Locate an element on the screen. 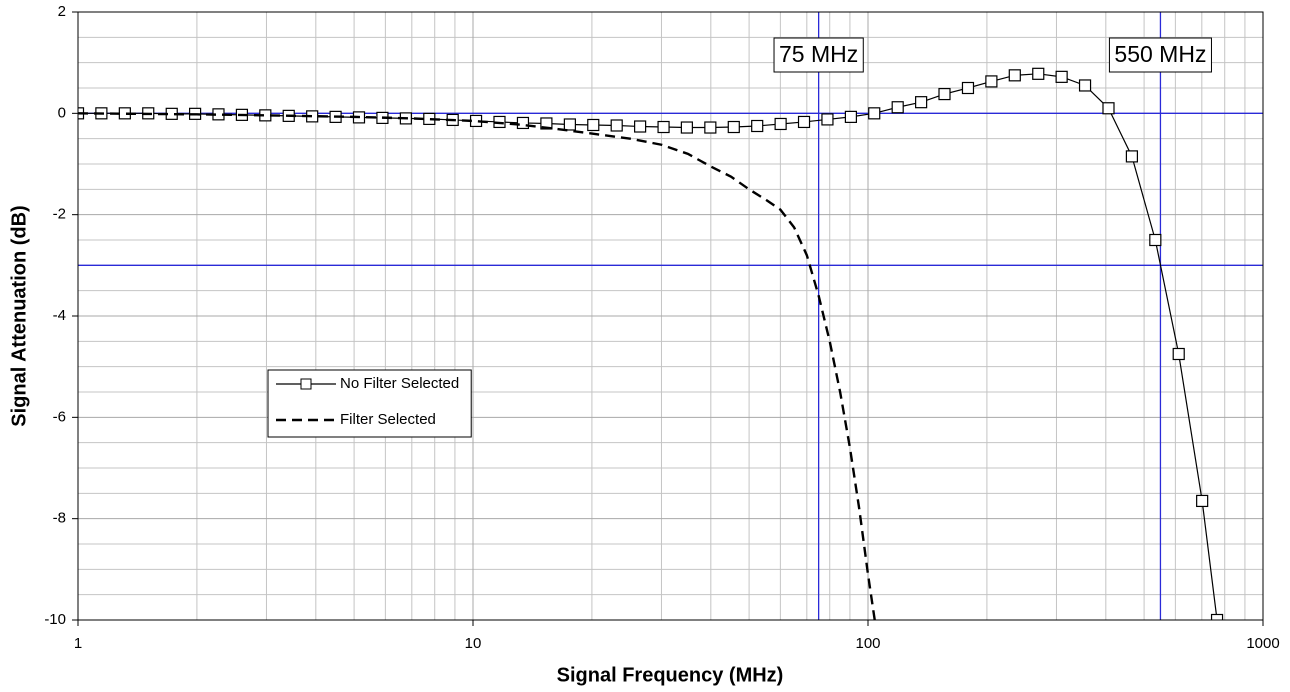 Image resolution: width=1290 pixels, height=692 pixels. annotation: 550 MHz is located at coordinates (1160, 54).